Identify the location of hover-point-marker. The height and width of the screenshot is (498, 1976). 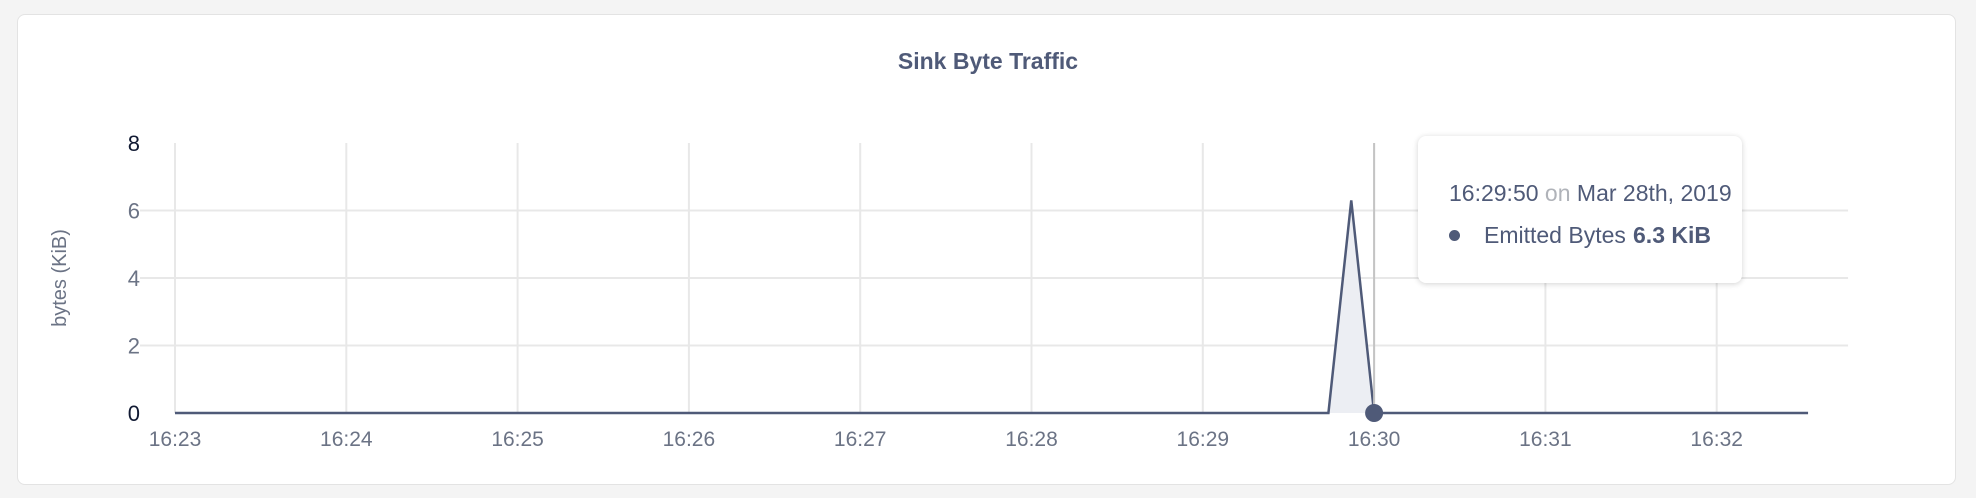
(1374, 413).